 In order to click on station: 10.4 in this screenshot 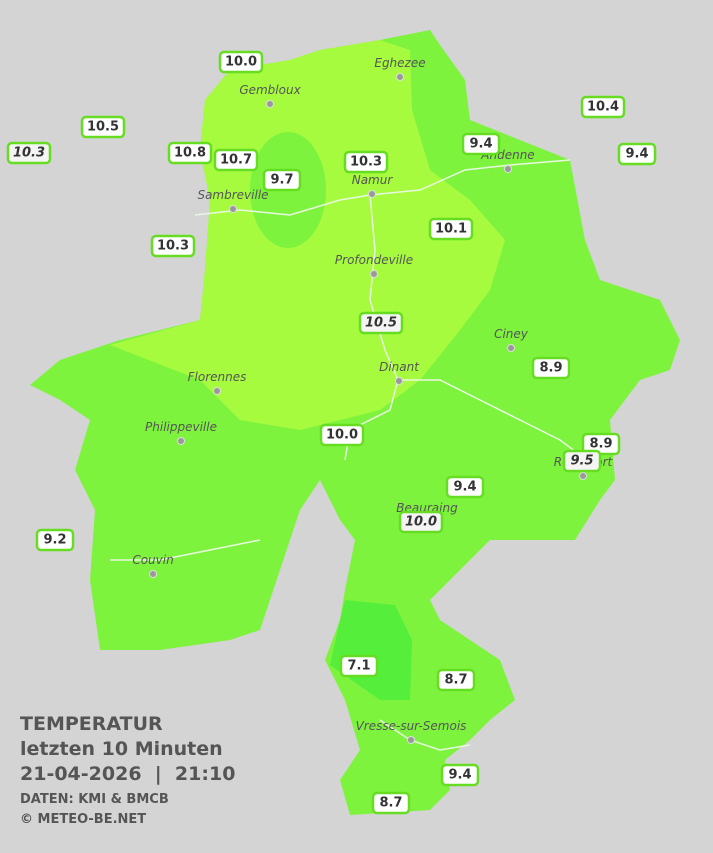, I will do `click(603, 107)`.